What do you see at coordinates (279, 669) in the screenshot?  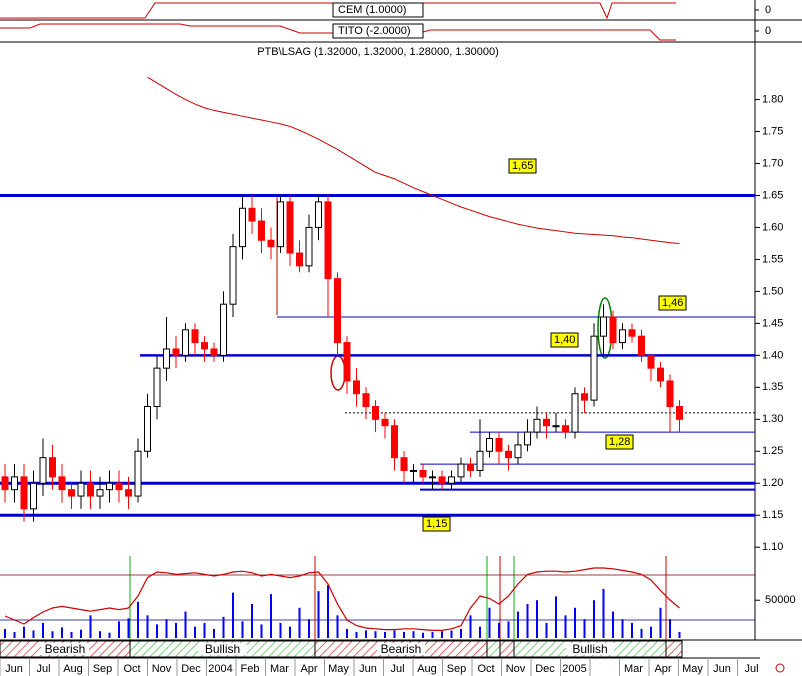 I see `x-tick-label: Mar` at bounding box center [279, 669].